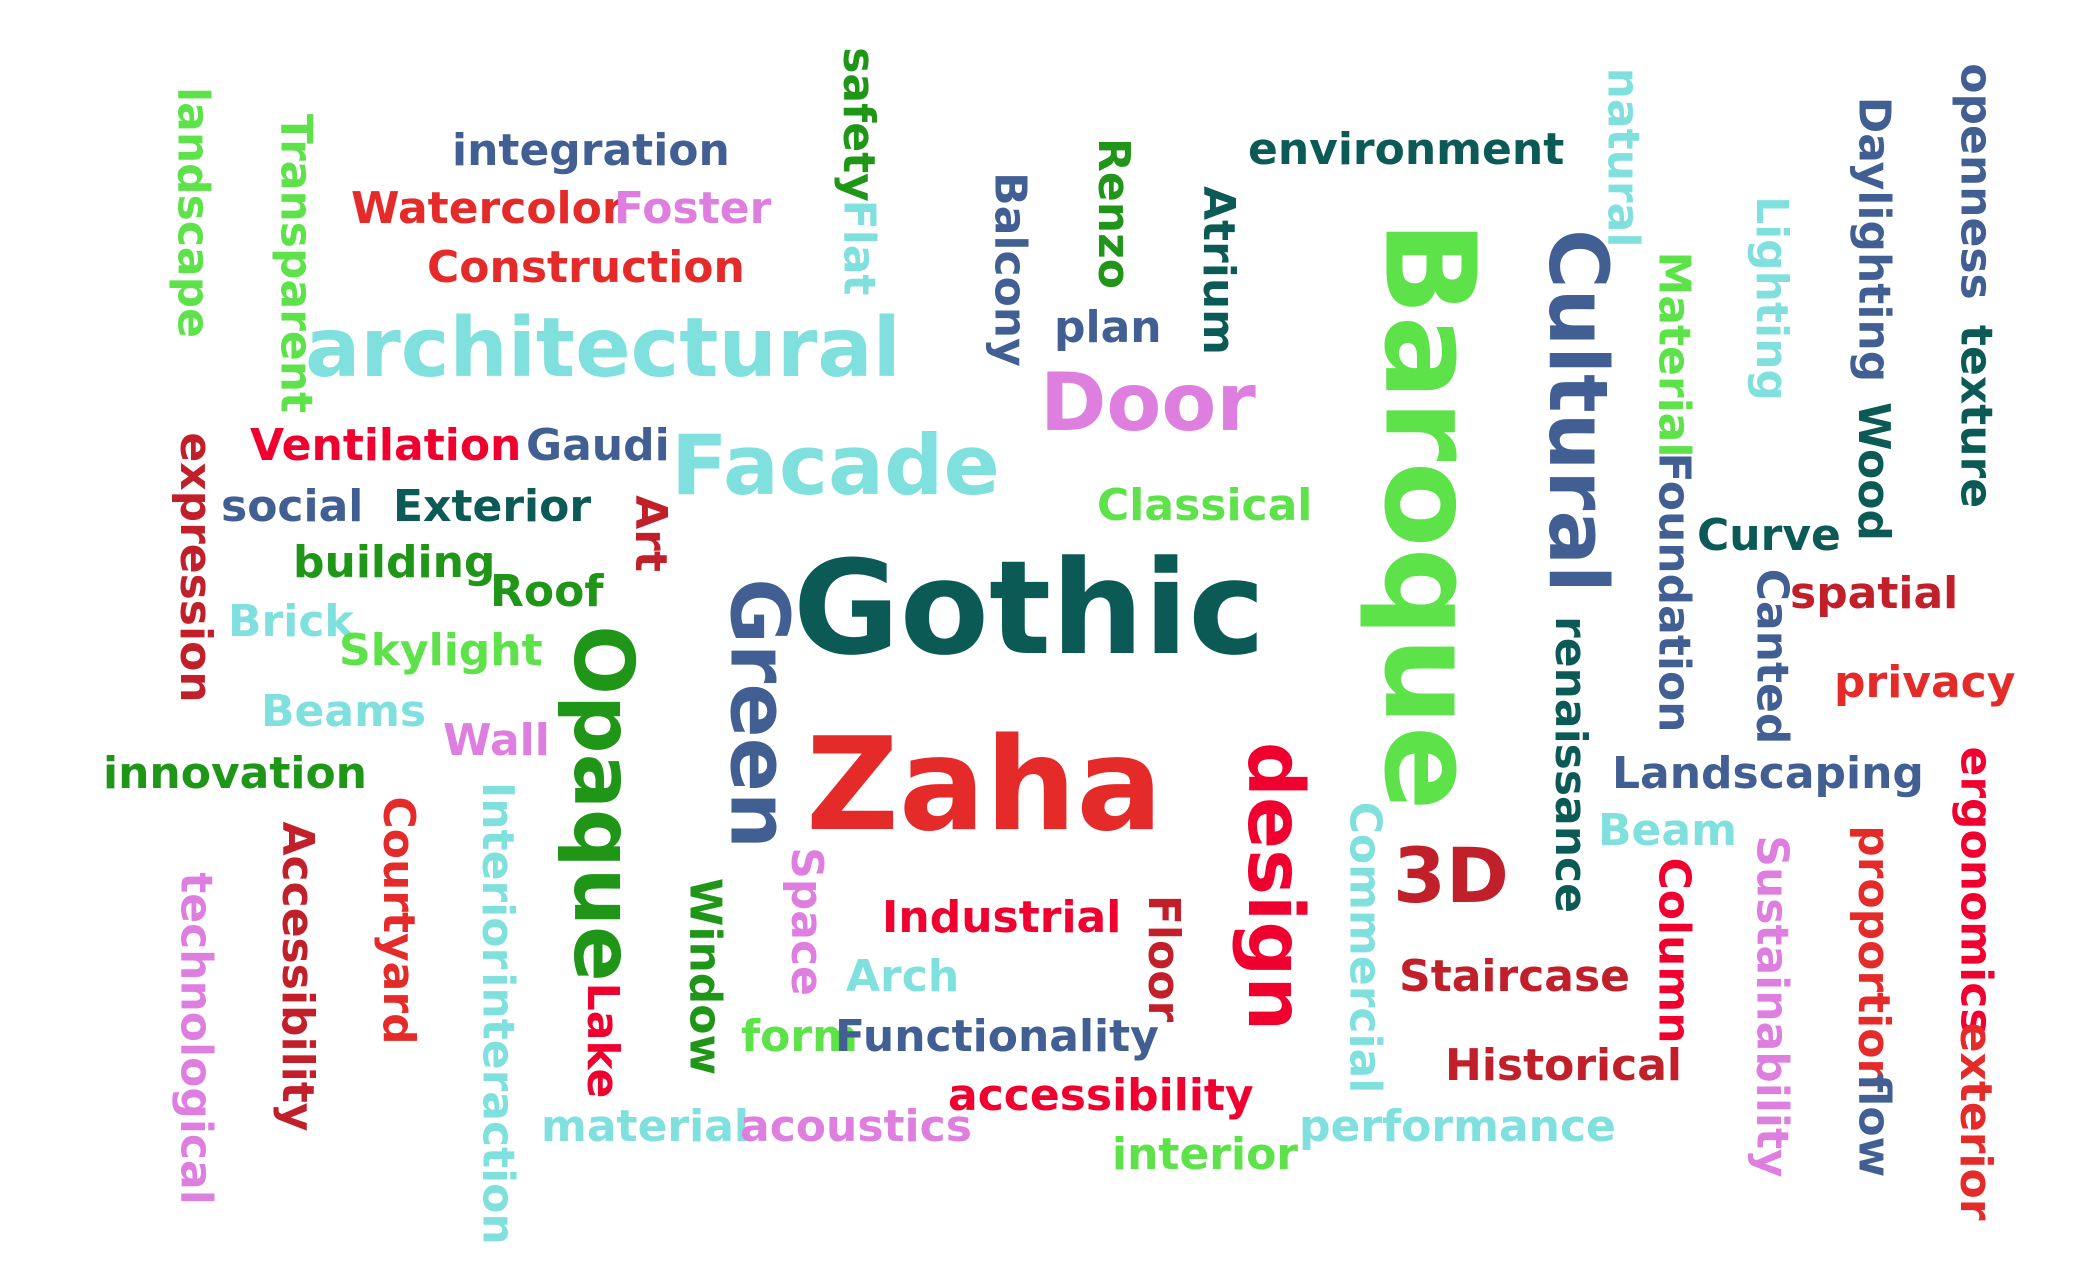 The image size is (2100, 1262). What do you see at coordinates (835, 465) in the screenshot?
I see `word-facade: Facade` at bounding box center [835, 465].